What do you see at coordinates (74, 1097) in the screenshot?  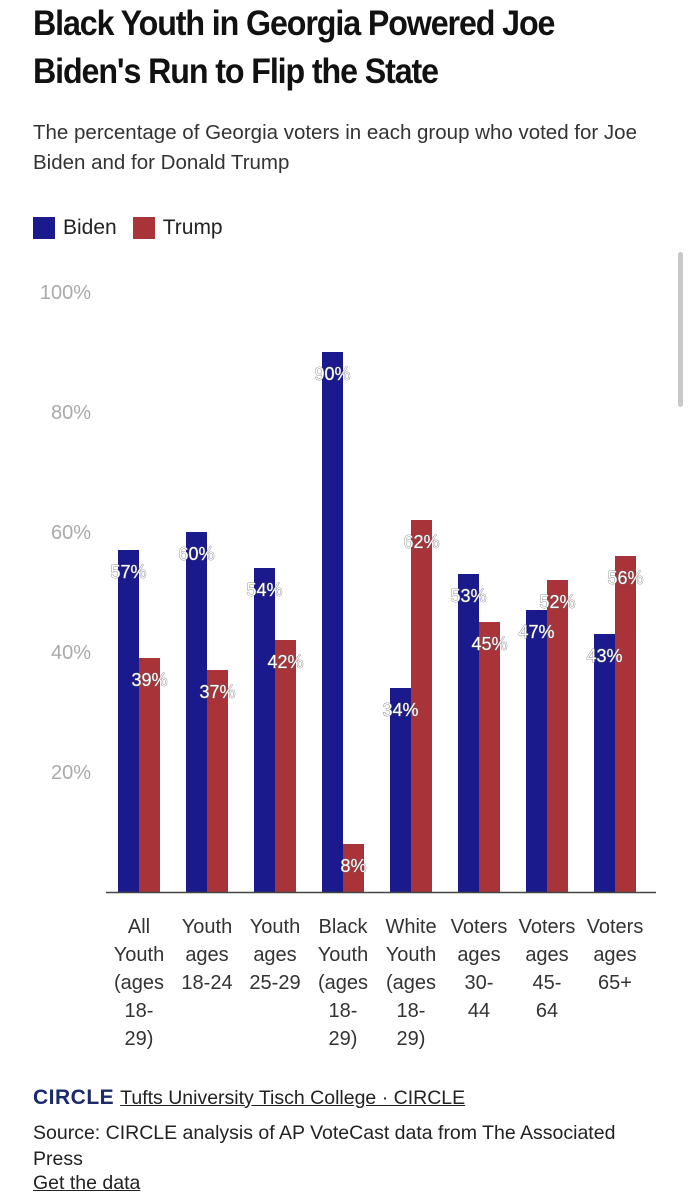 I see `circle-logo: CIRCLE` at bounding box center [74, 1097].